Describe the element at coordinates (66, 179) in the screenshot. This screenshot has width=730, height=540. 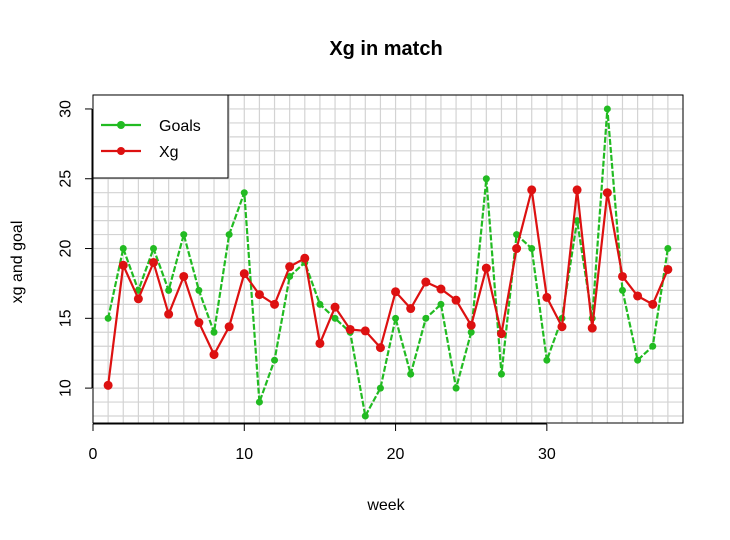
I see `y-tick-label: 25` at that location.